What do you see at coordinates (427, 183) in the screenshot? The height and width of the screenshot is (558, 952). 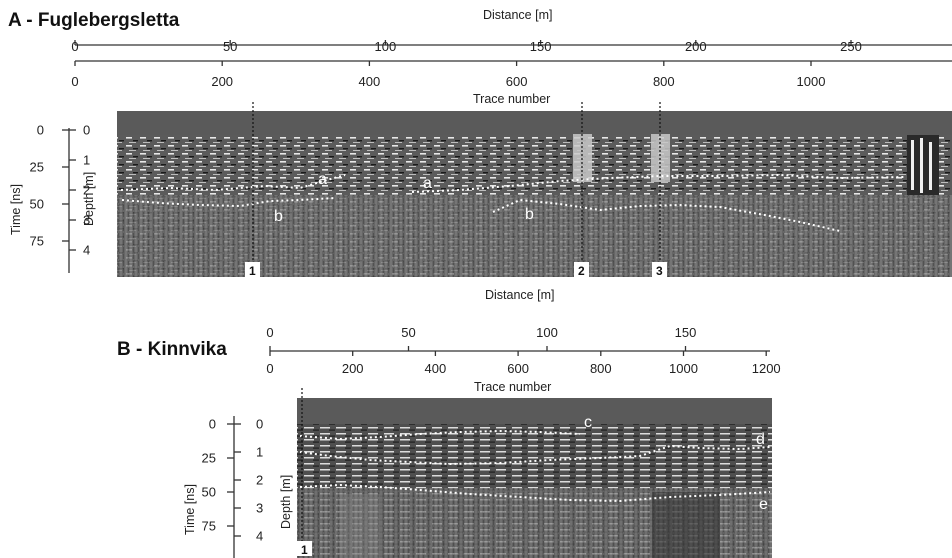 I see `panel-a-label-a2: a` at bounding box center [427, 183].